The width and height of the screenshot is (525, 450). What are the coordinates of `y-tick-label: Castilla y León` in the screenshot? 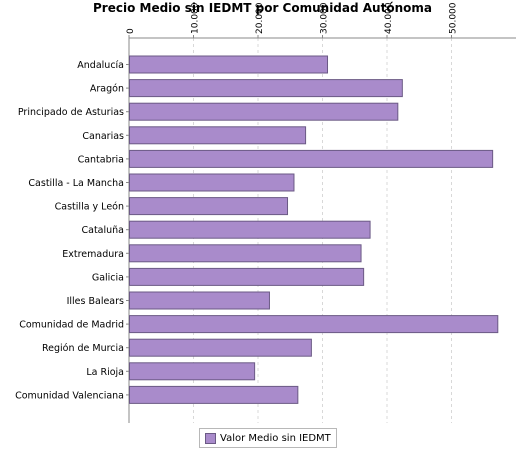 It's located at (89, 207).